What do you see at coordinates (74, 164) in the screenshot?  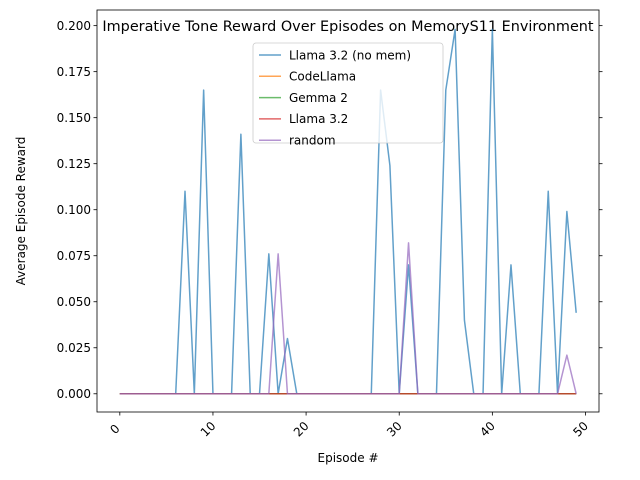 I see `y-tick-label: 0.125` at bounding box center [74, 164].